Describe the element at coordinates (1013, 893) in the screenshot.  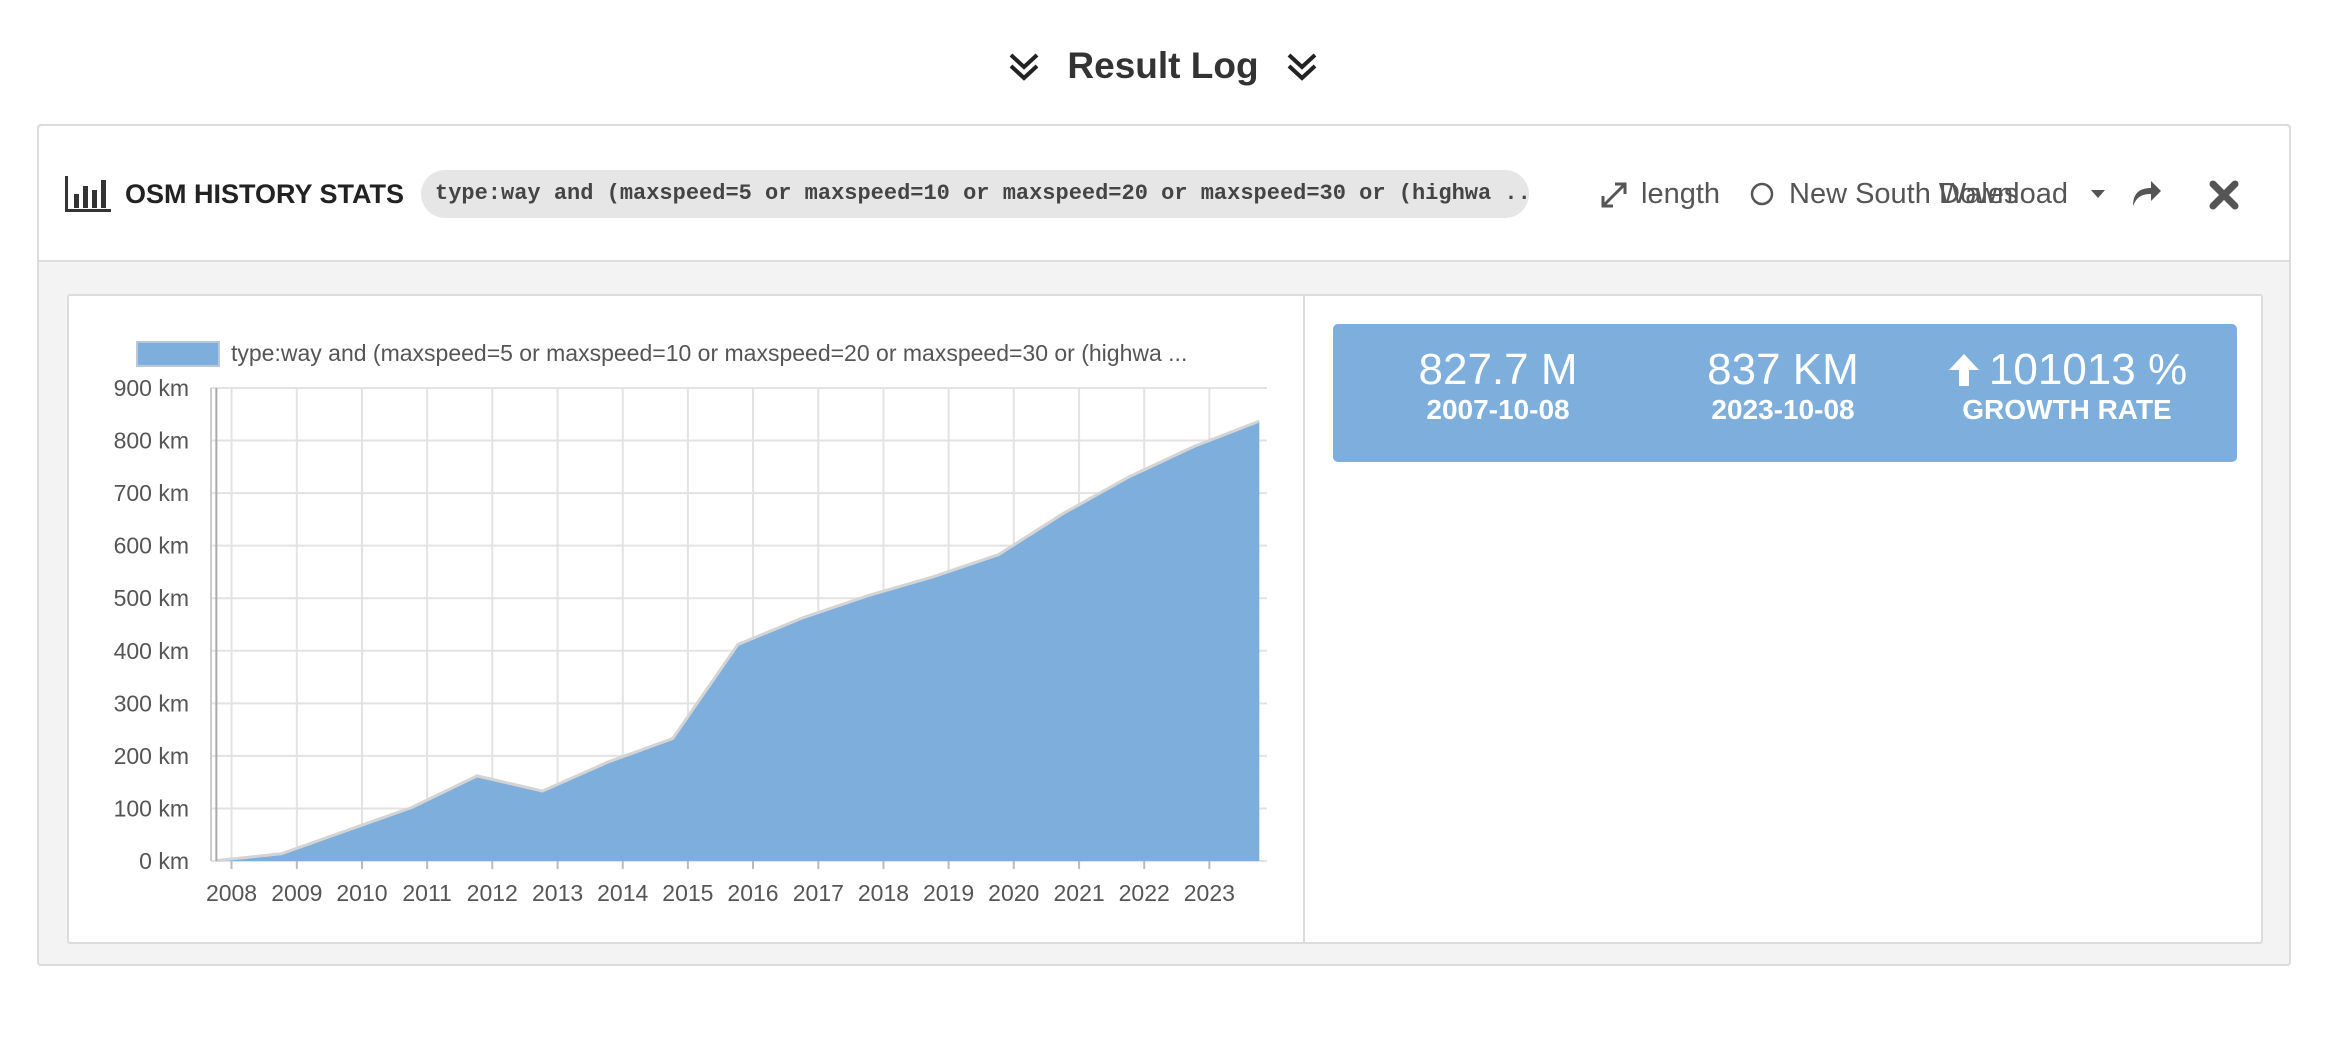
I see `x-tick-label: 2020` at that location.